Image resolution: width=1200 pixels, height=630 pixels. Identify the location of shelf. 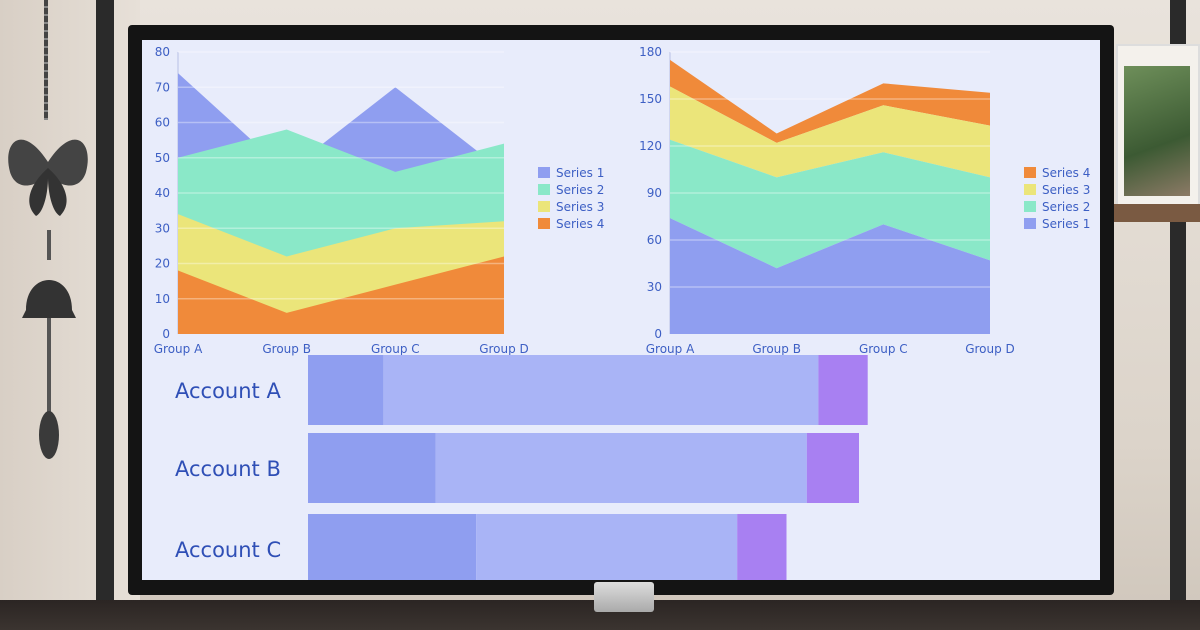
(1156, 213).